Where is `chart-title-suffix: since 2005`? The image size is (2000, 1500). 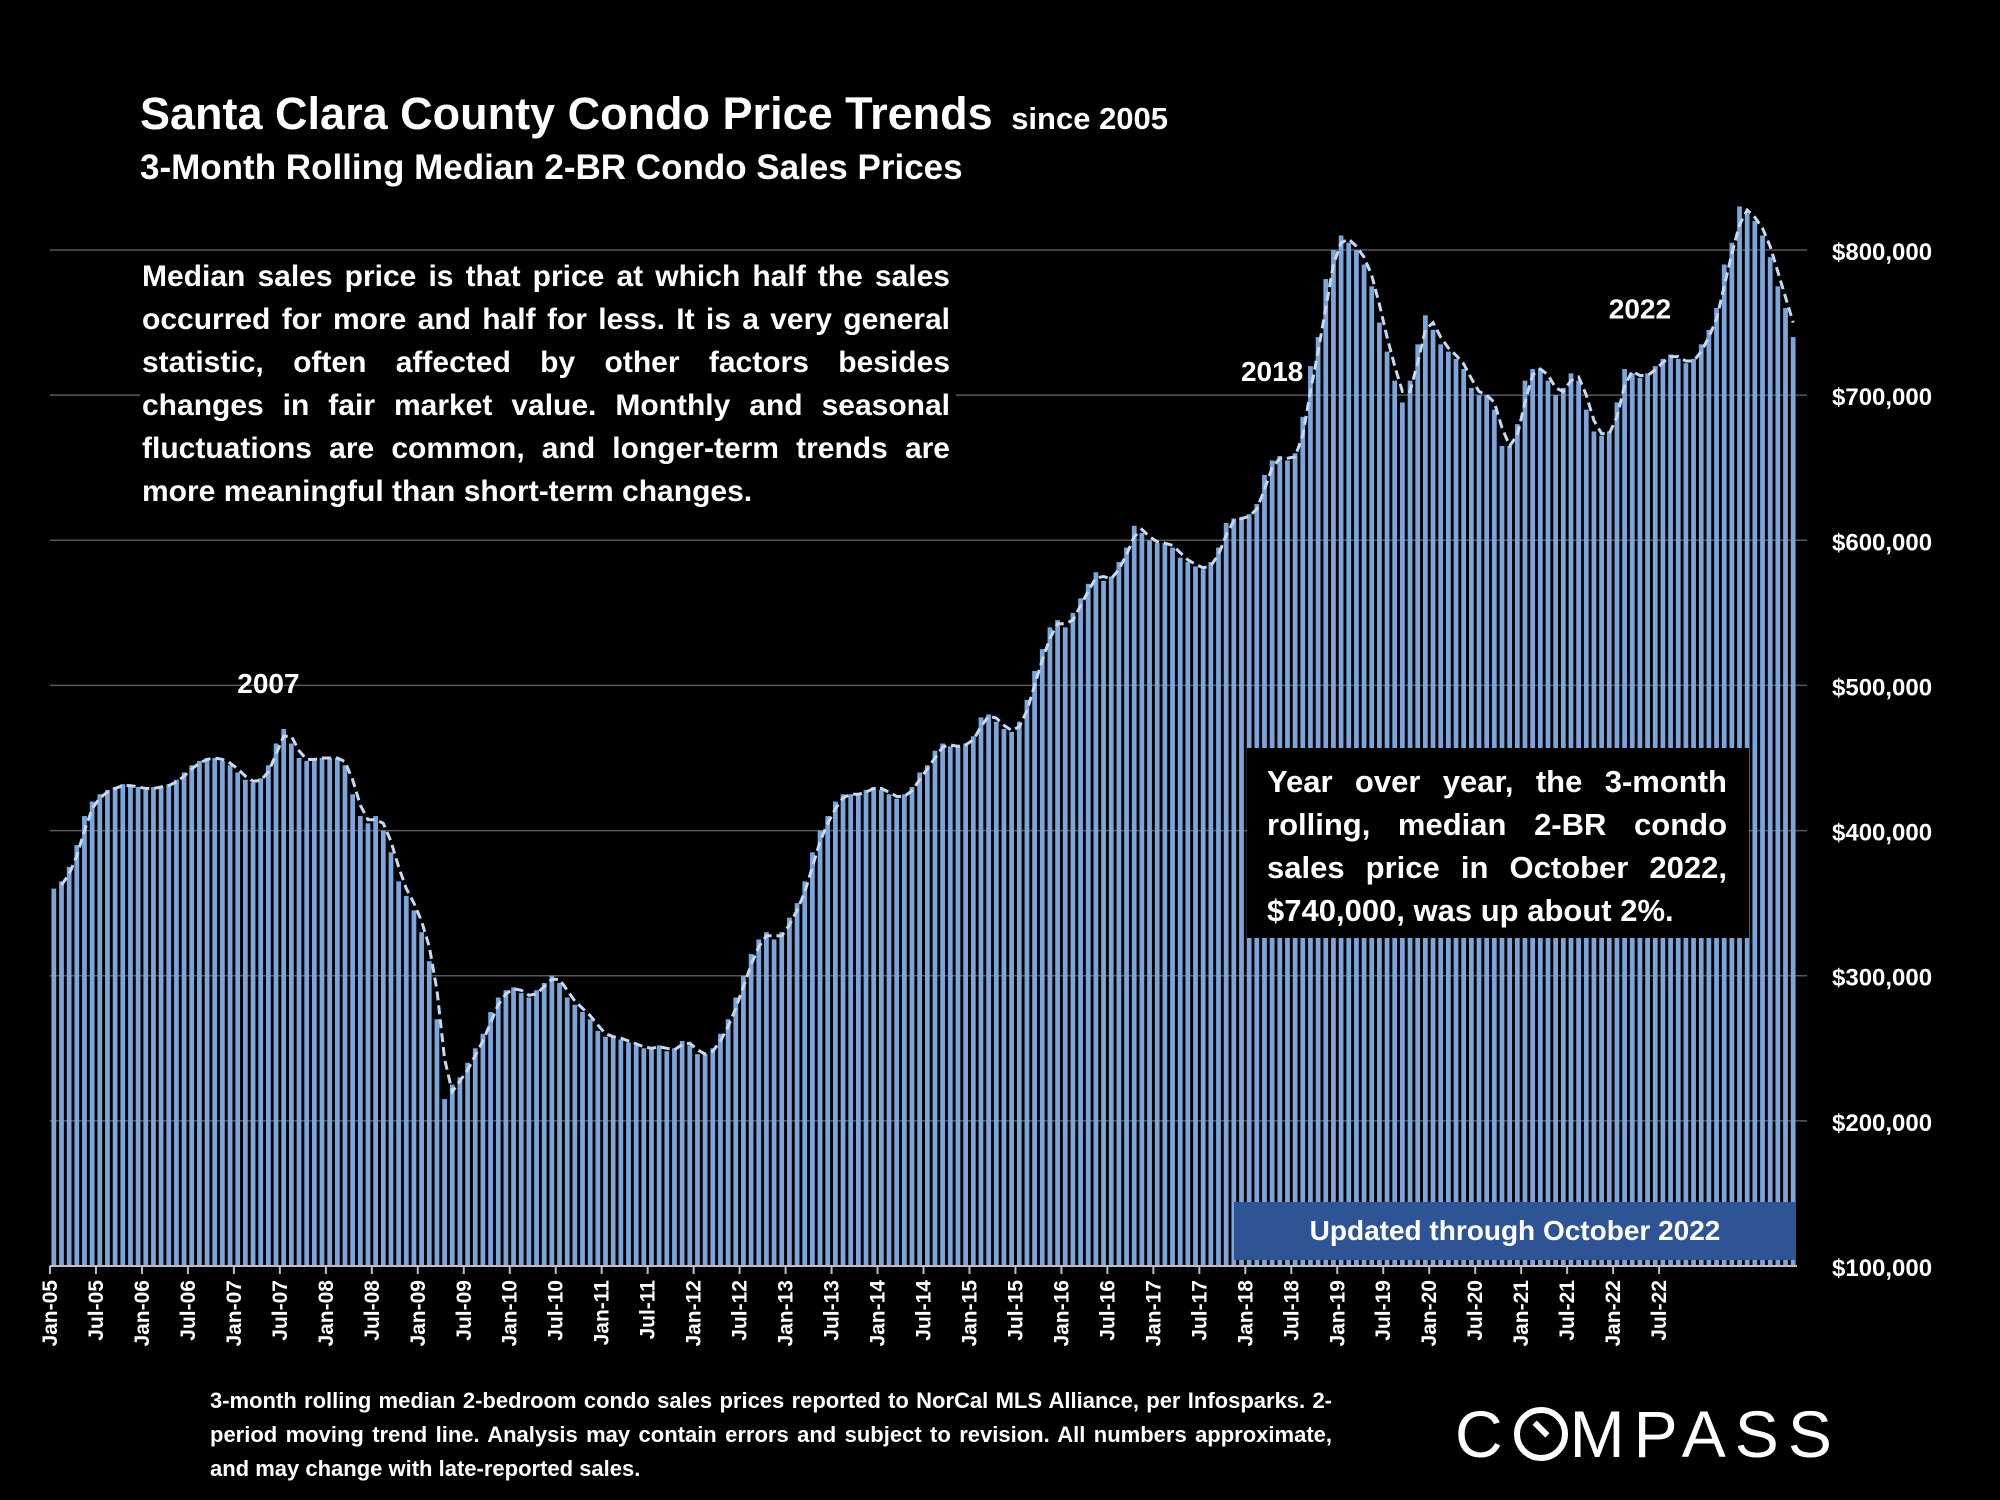 chart-title-suffix: since 2005 is located at coordinates (1090, 118).